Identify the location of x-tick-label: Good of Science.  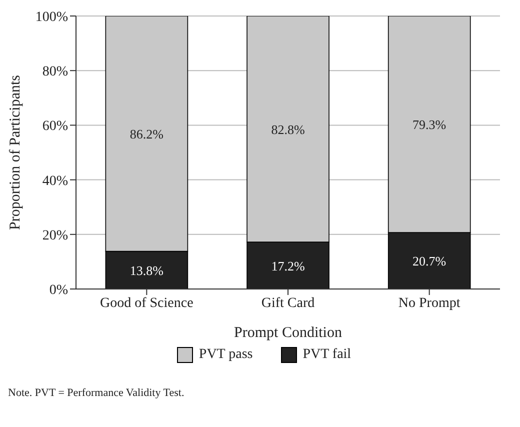
(147, 303).